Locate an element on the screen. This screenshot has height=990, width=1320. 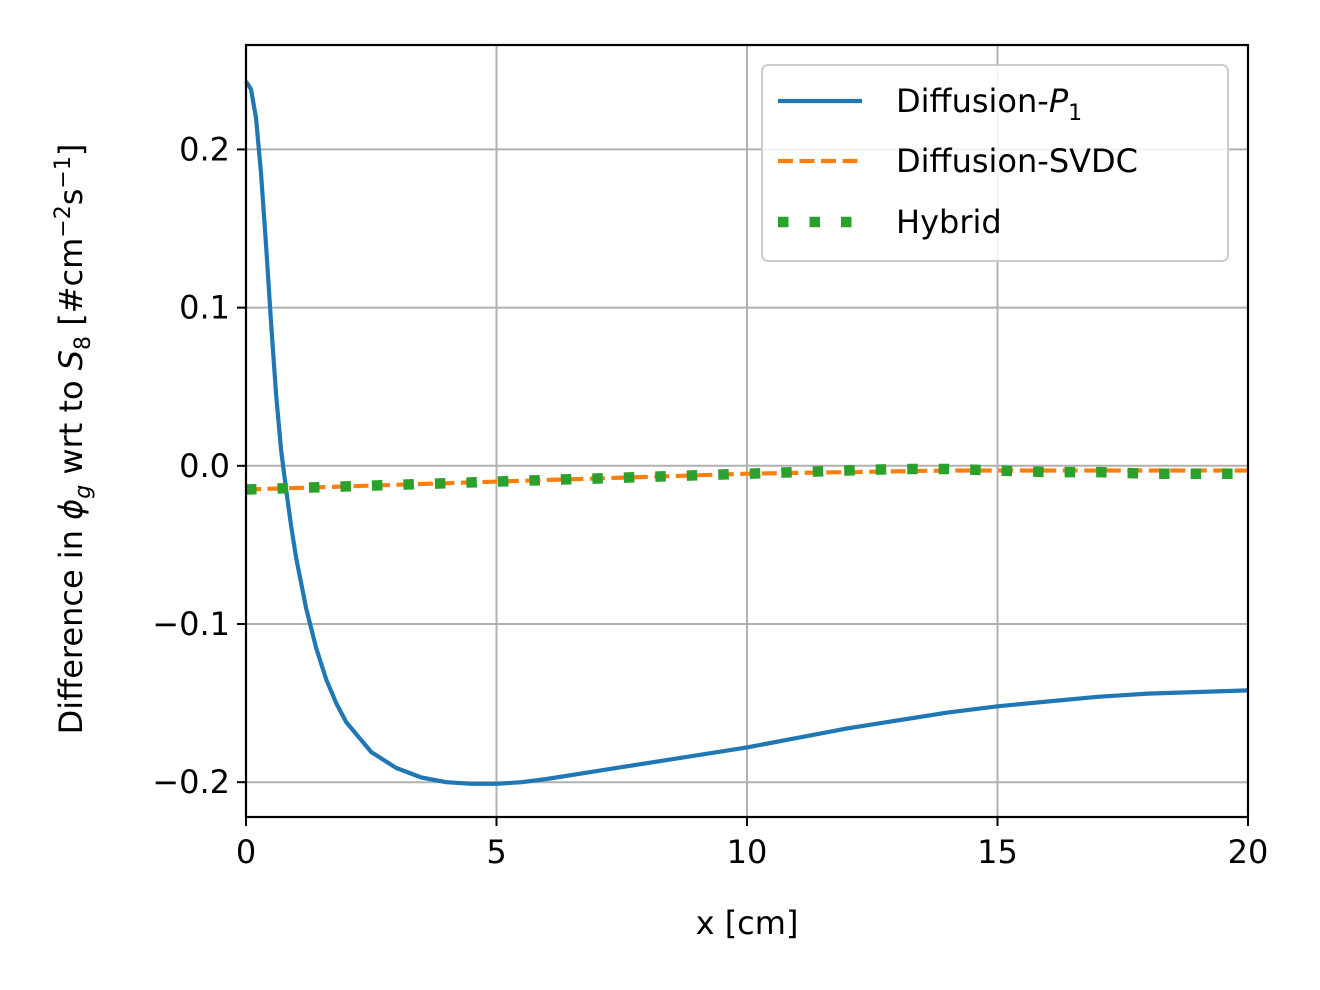
legend-label-diffusion-p1-plain: Diffusion- is located at coordinates (972, 101).